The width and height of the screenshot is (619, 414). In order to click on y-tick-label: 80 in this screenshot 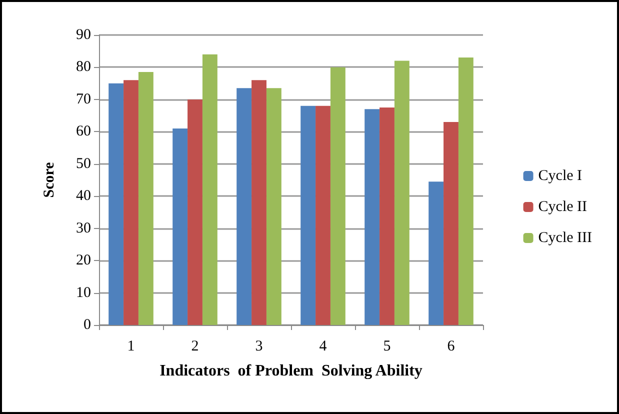, I will do `click(83, 67)`.